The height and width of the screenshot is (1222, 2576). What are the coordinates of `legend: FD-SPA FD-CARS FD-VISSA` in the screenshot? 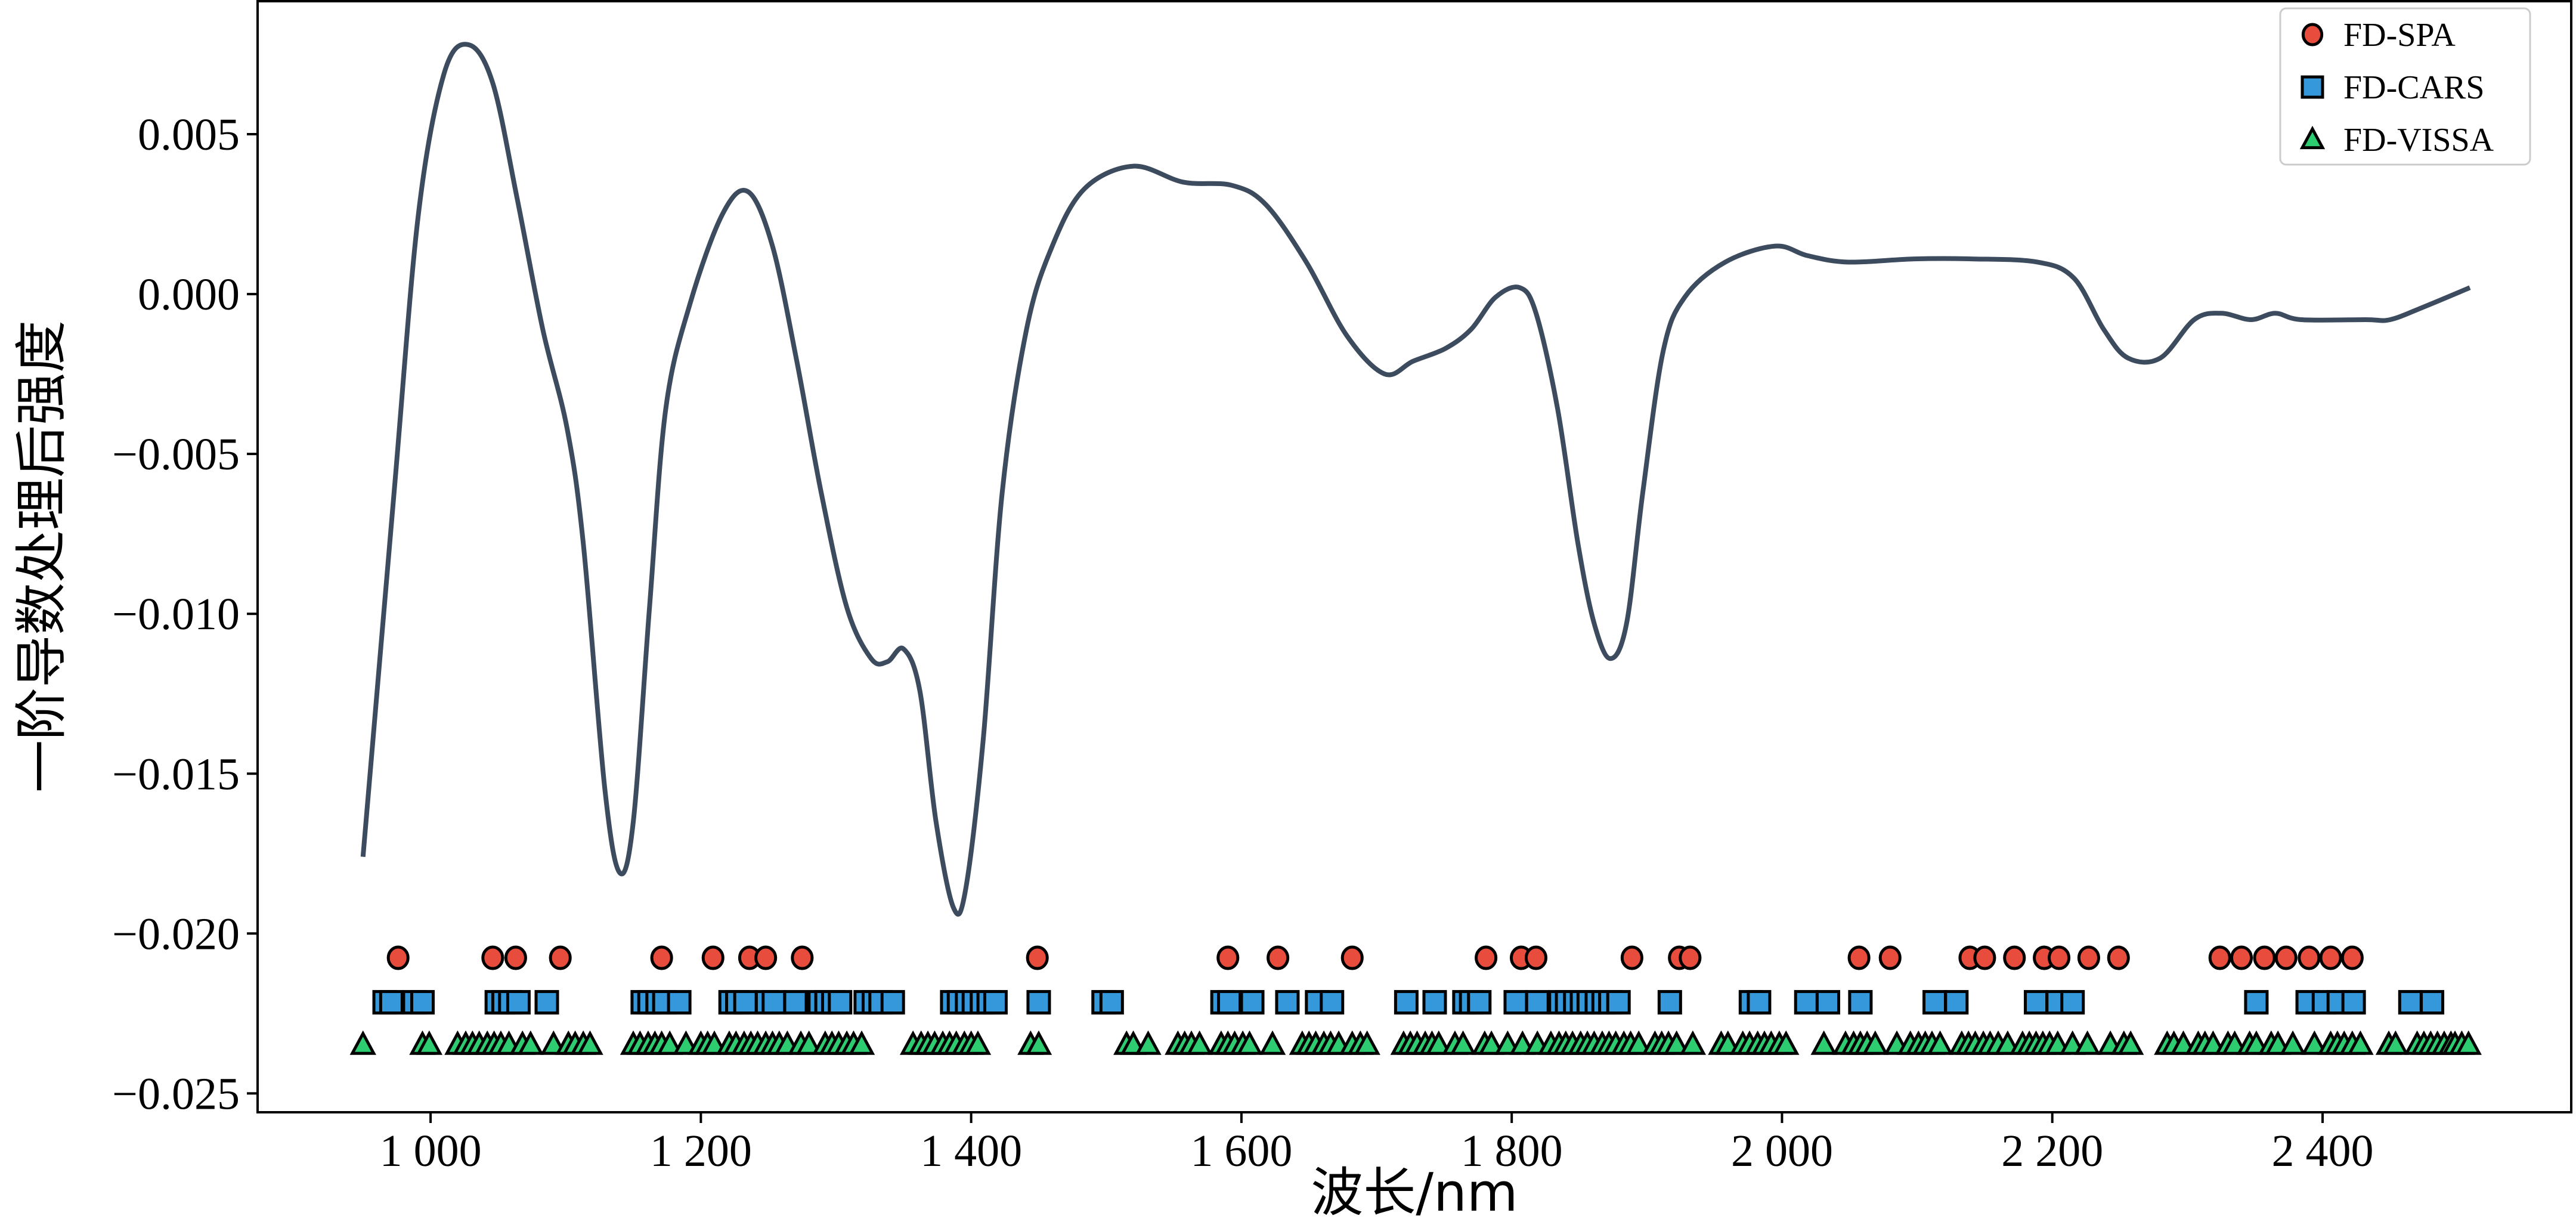 It's located at (2405, 86).